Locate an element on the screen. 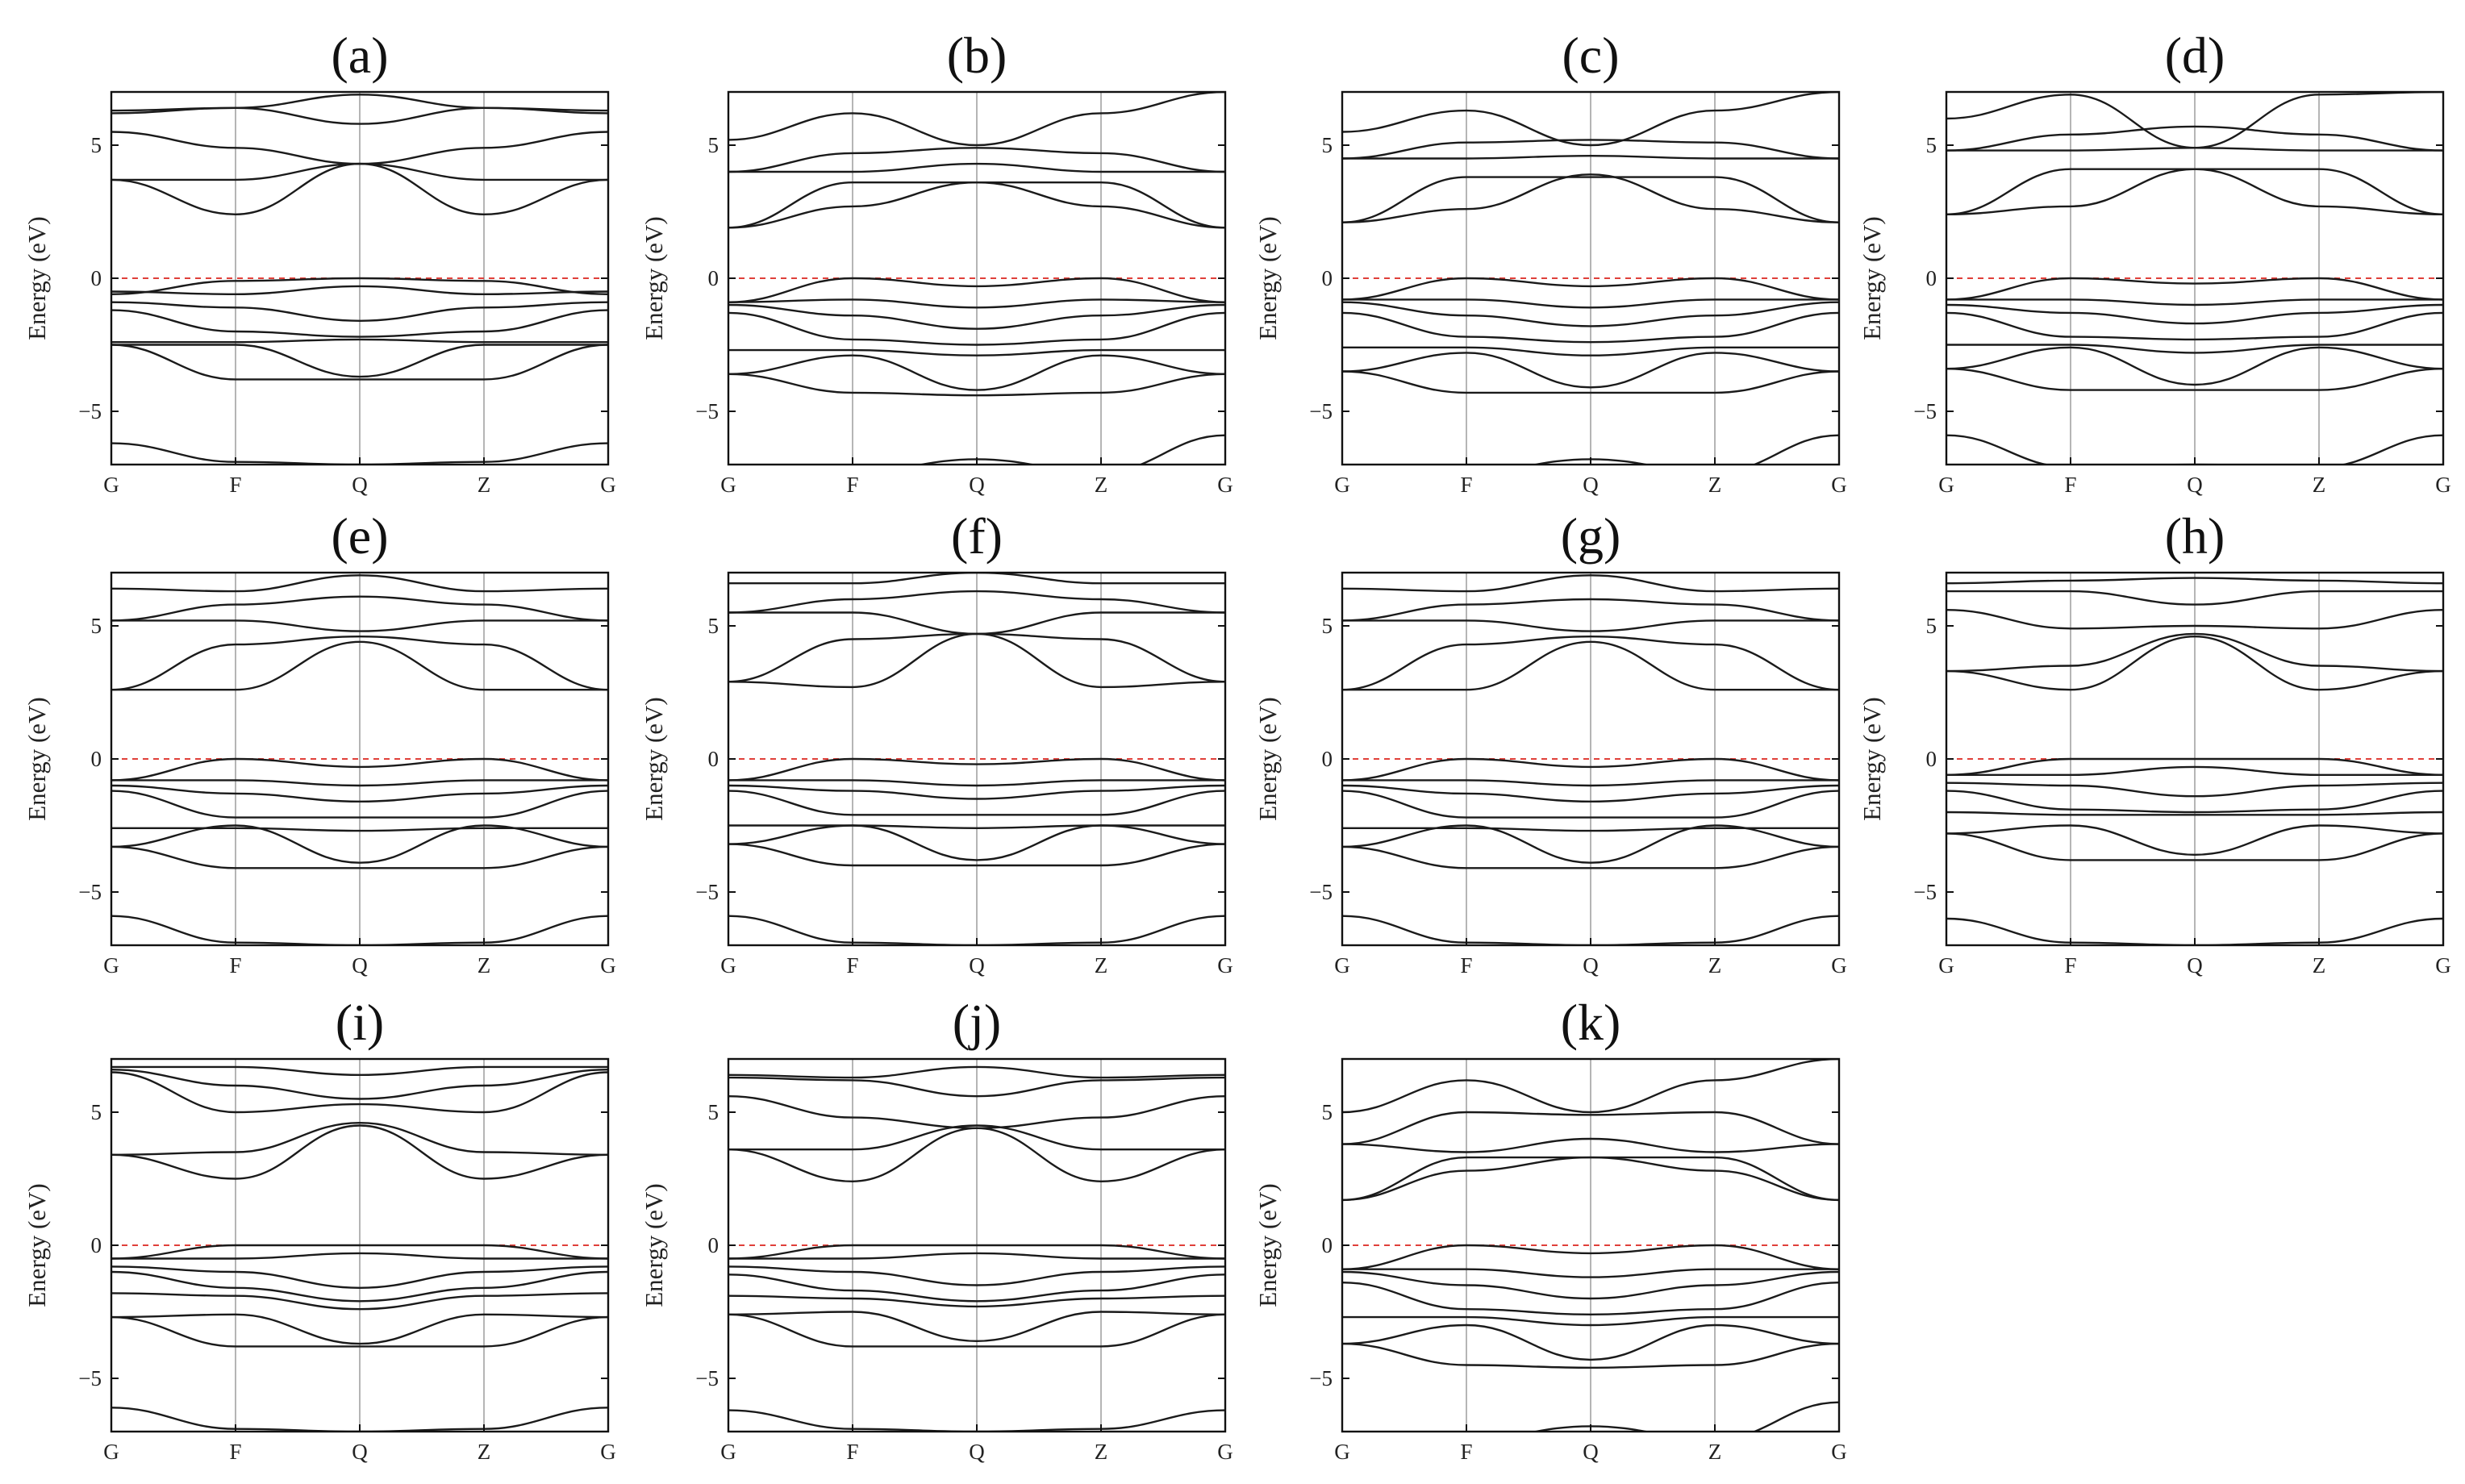  band-panel: (d) −5 0 5 G F Q Z G Energy (eV) is located at coordinates (2154, 262).